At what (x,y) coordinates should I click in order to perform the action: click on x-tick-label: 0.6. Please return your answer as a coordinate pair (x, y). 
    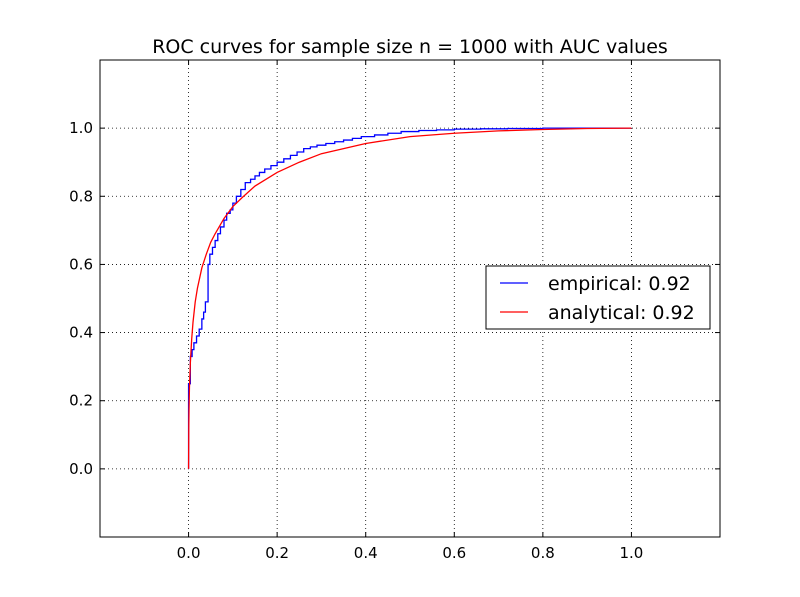
    Looking at the image, I should click on (454, 553).